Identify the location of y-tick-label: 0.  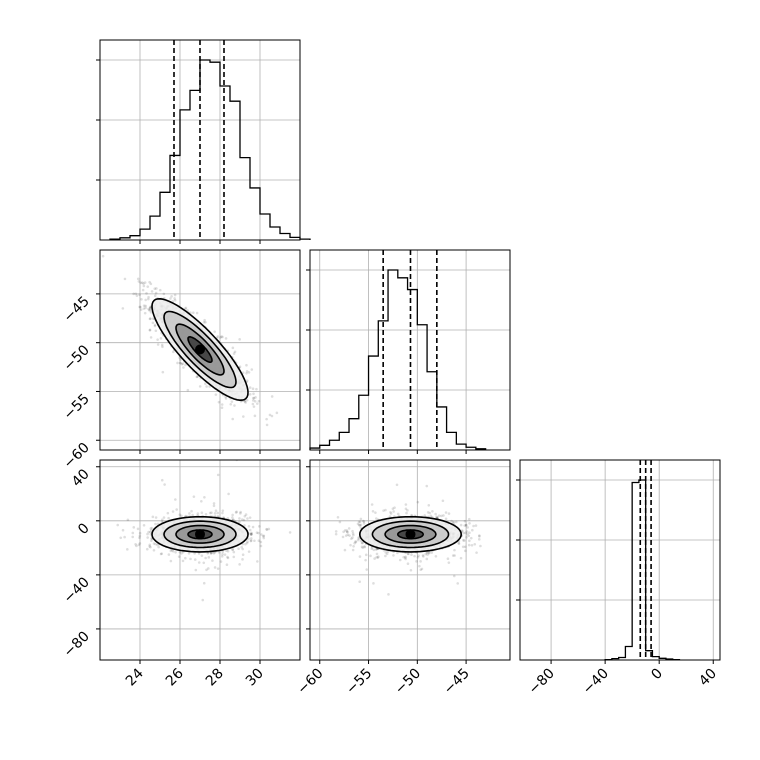
(84, 529).